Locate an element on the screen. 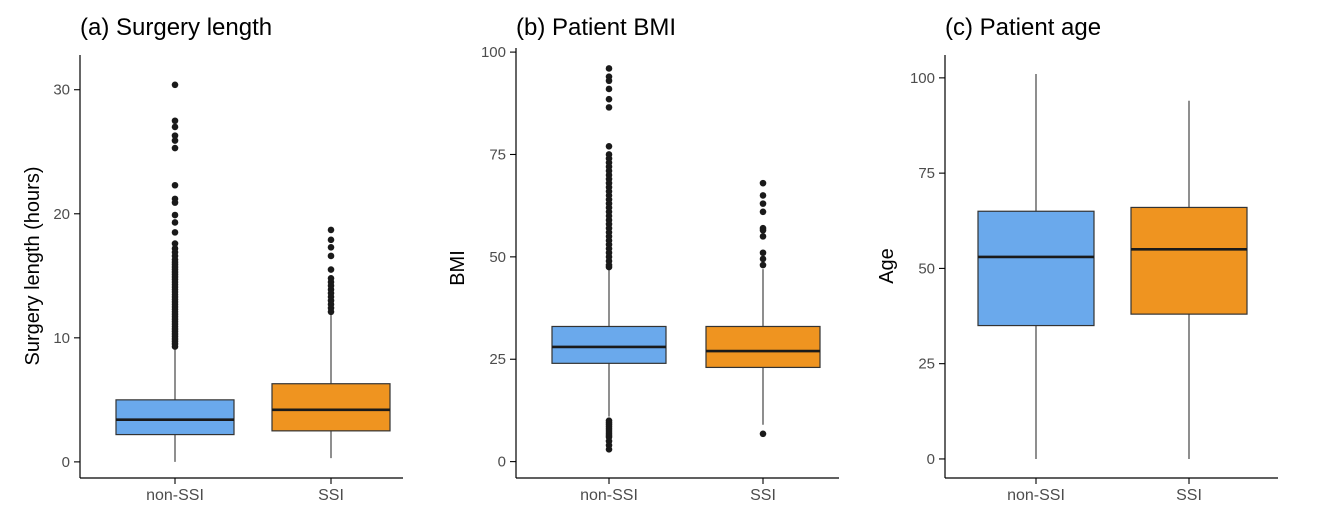 The width and height of the screenshot is (1341, 526). panel-title: (b) Patient BMI is located at coordinates (596, 27).